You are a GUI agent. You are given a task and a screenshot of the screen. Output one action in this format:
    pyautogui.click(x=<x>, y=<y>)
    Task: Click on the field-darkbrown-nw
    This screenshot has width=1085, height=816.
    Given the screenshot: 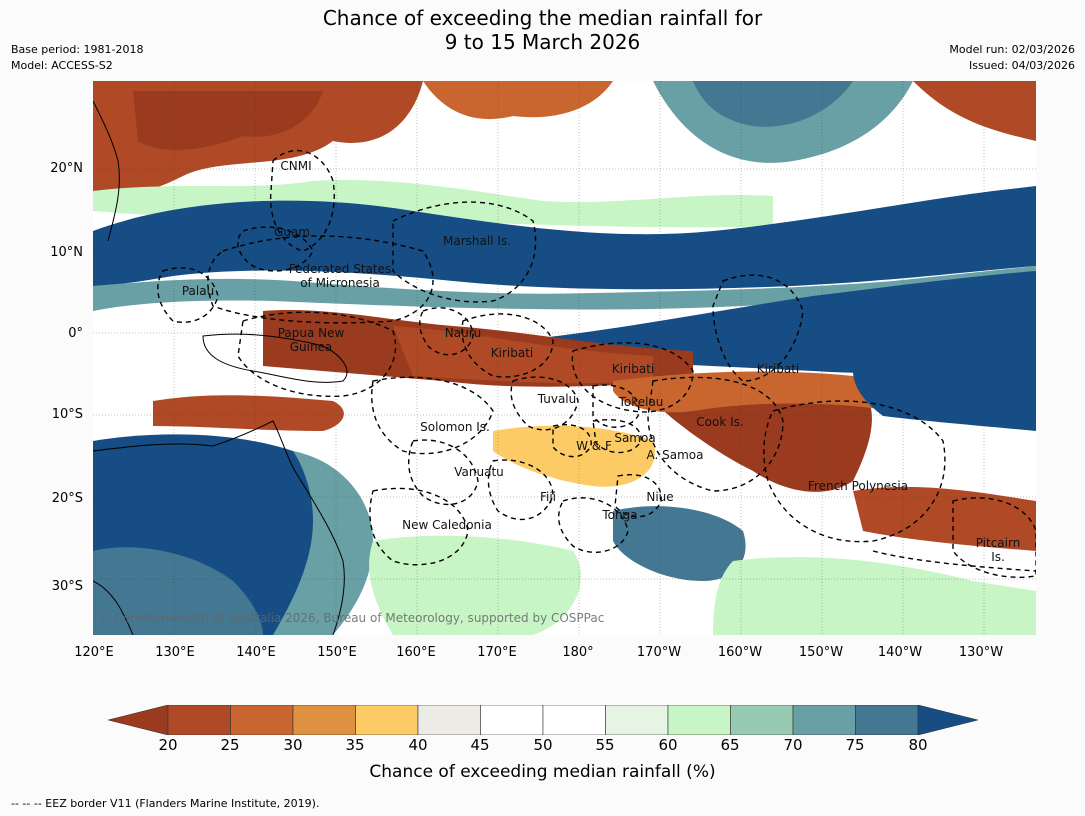 What is the action you would take?
    pyautogui.click(x=228, y=121)
    